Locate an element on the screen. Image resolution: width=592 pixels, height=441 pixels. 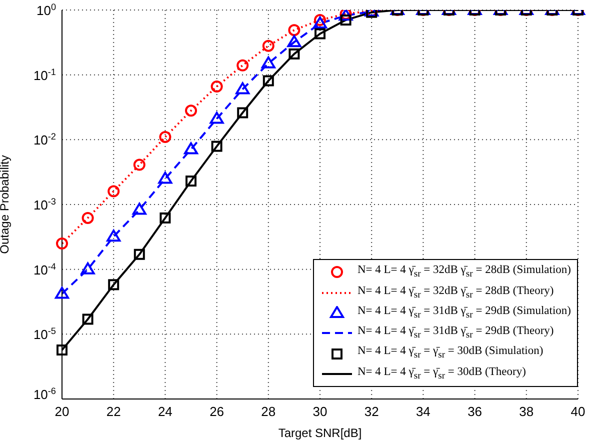
y-tick-label: 10$^{-4}$ is located at coordinates (44, 269).